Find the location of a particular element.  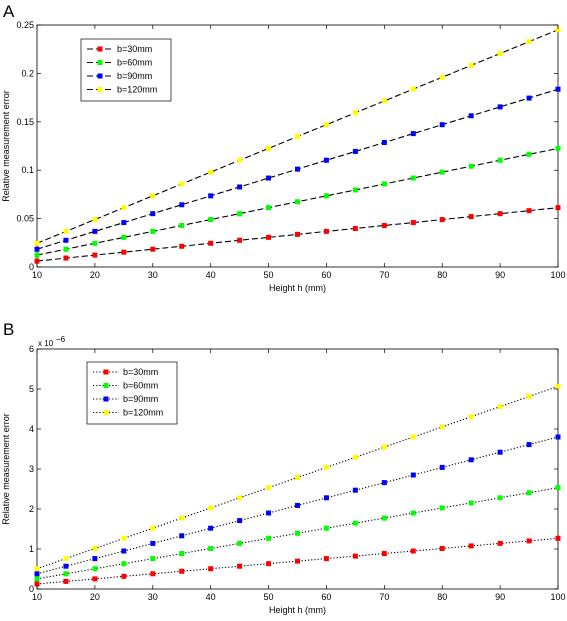

legend-label-b=120mm: b=120mm is located at coordinates (143, 413).